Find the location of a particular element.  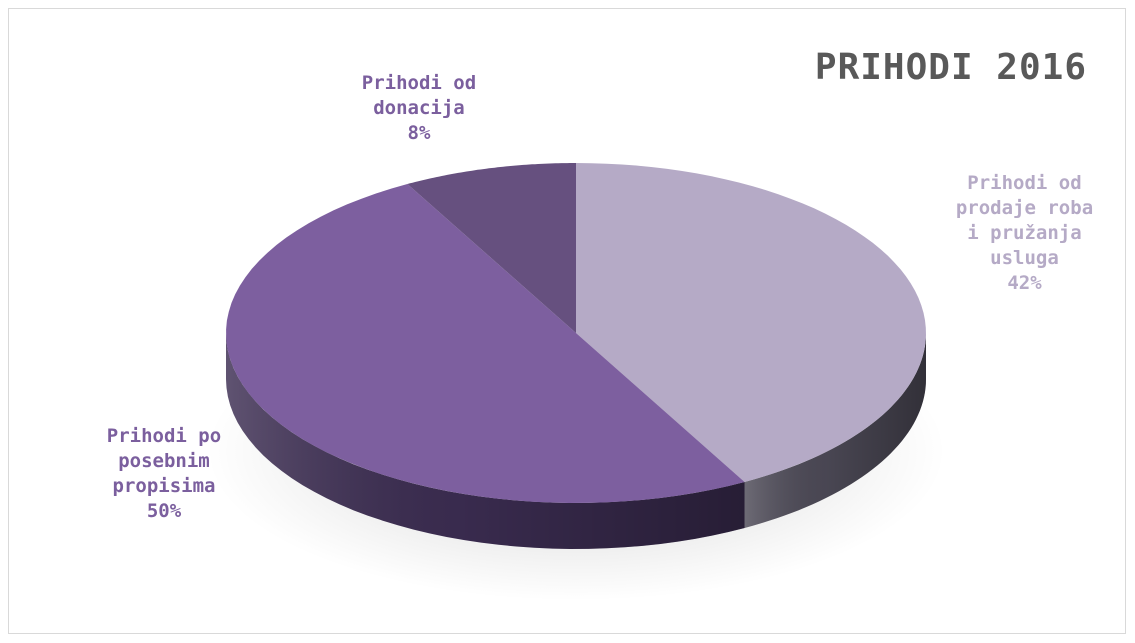

slice-side-shade-sales is located at coordinates (835, 430).